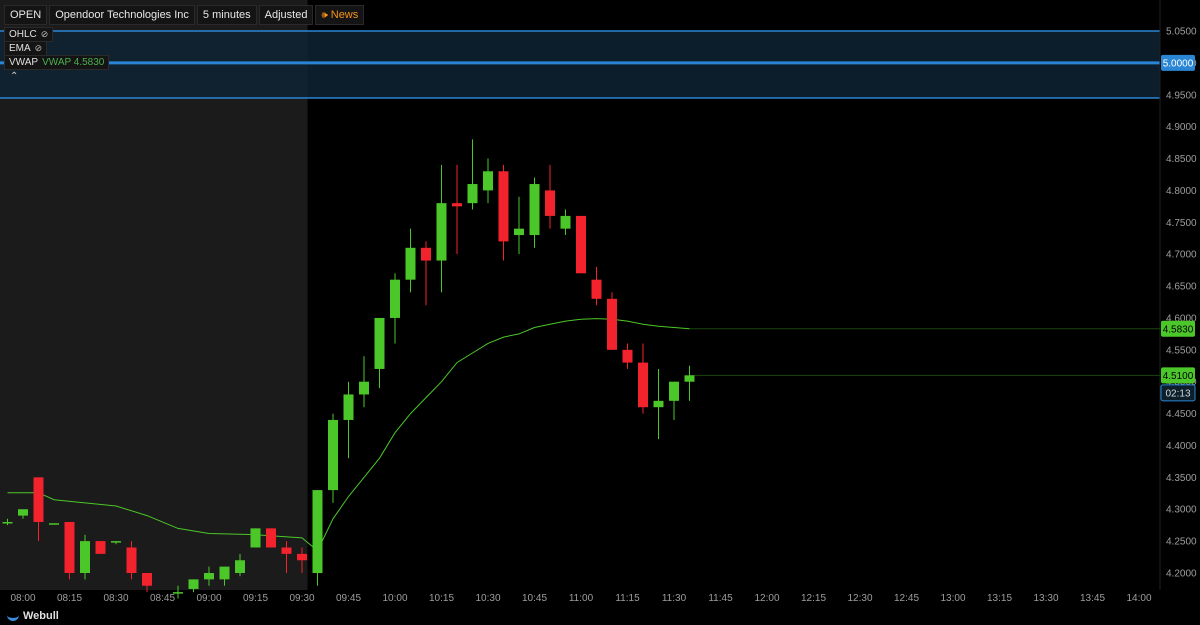 The width and height of the screenshot is (1200, 625). What do you see at coordinates (286, 15) in the screenshot?
I see `adjust-toggle: Adjusted` at bounding box center [286, 15].